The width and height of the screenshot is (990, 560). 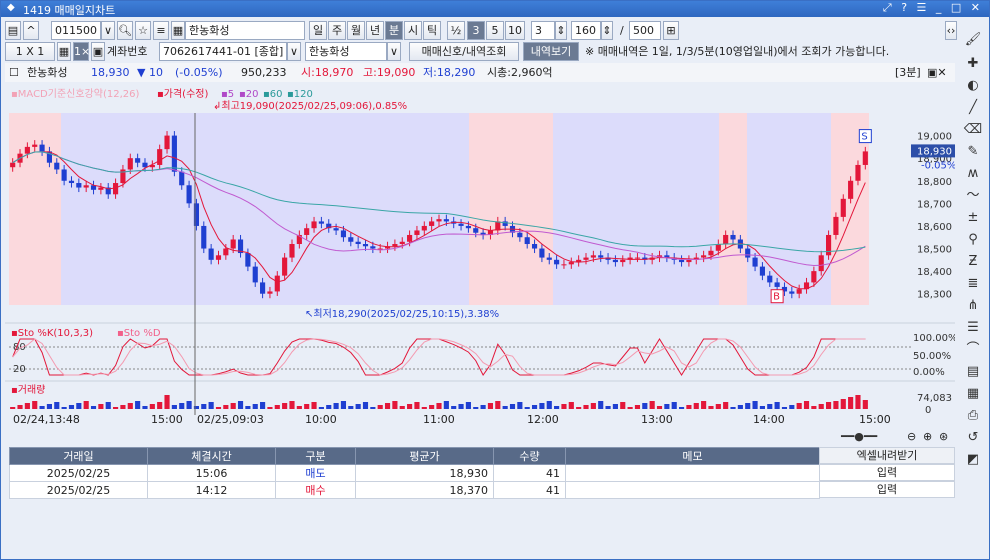 I want to click on count-input: 160, so click(x=586, y=30).